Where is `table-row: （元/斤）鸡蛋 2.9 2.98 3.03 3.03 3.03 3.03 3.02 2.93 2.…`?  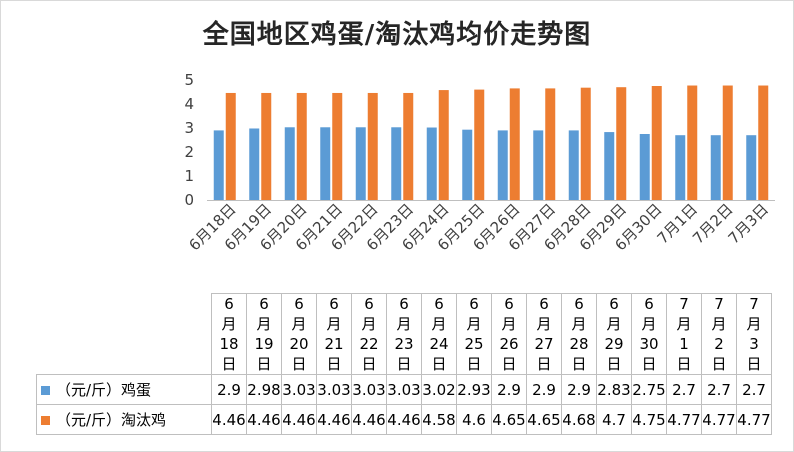 table-row: （元/斤）鸡蛋 2.9 2.98 3.03 3.03 3.03 3.03 3.02 2.93 2.… is located at coordinates (404, 389).